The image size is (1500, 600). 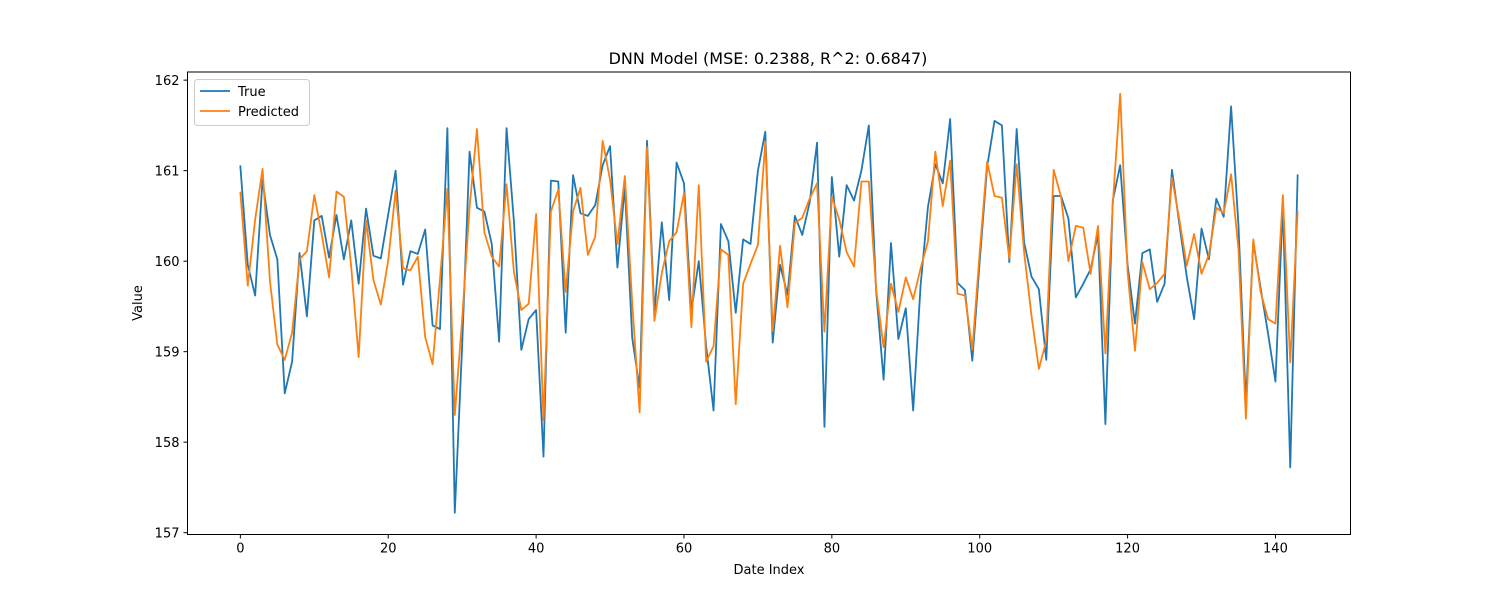 What do you see at coordinates (138, 303) in the screenshot?
I see `y-axis-label: Value` at bounding box center [138, 303].